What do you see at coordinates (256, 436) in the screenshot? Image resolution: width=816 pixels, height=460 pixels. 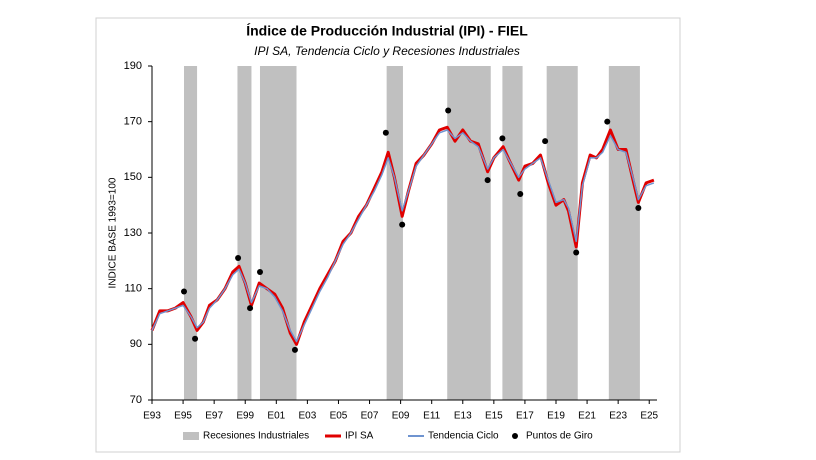 I see `legend-label: Recesiones Industriales` at bounding box center [256, 436].